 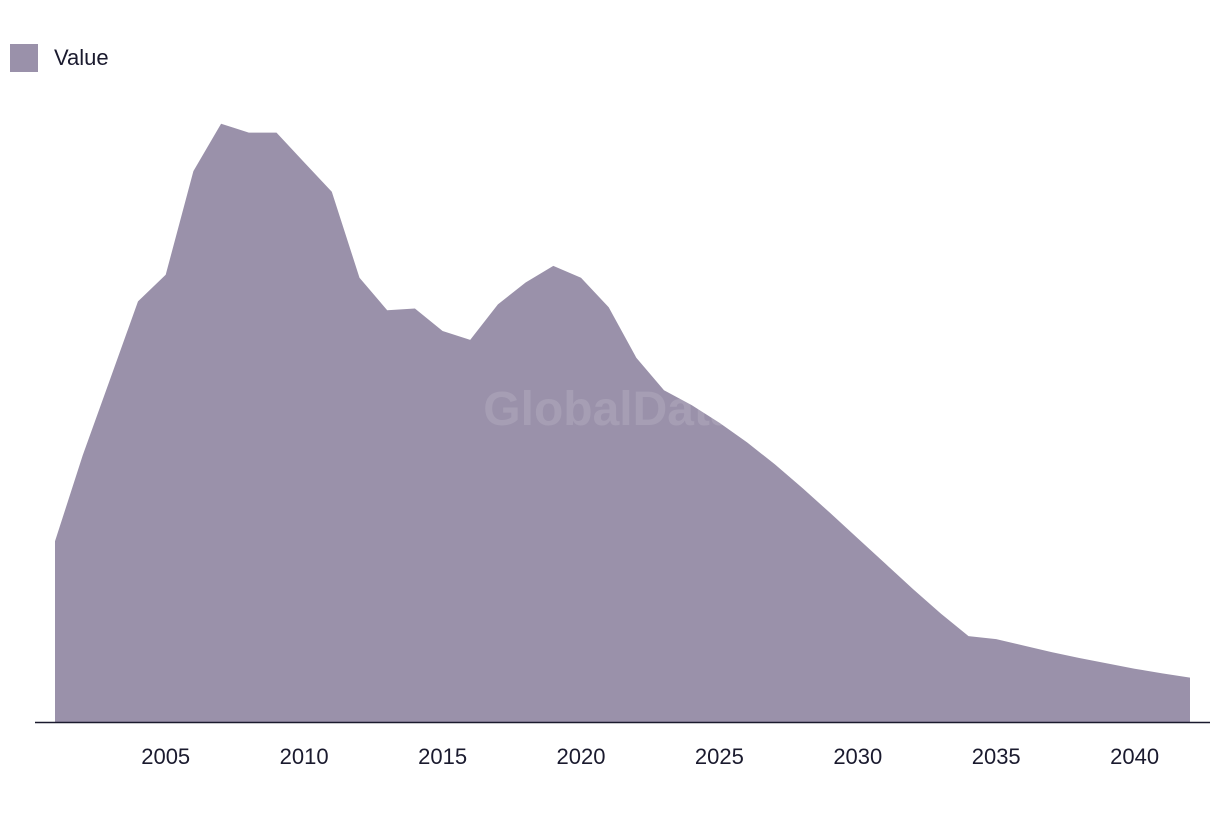 What do you see at coordinates (650, 756) in the screenshot?
I see `x-axis-ticks: 2005 2010 2015 2020 2025 2030 2035 2040` at bounding box center [650, 756].